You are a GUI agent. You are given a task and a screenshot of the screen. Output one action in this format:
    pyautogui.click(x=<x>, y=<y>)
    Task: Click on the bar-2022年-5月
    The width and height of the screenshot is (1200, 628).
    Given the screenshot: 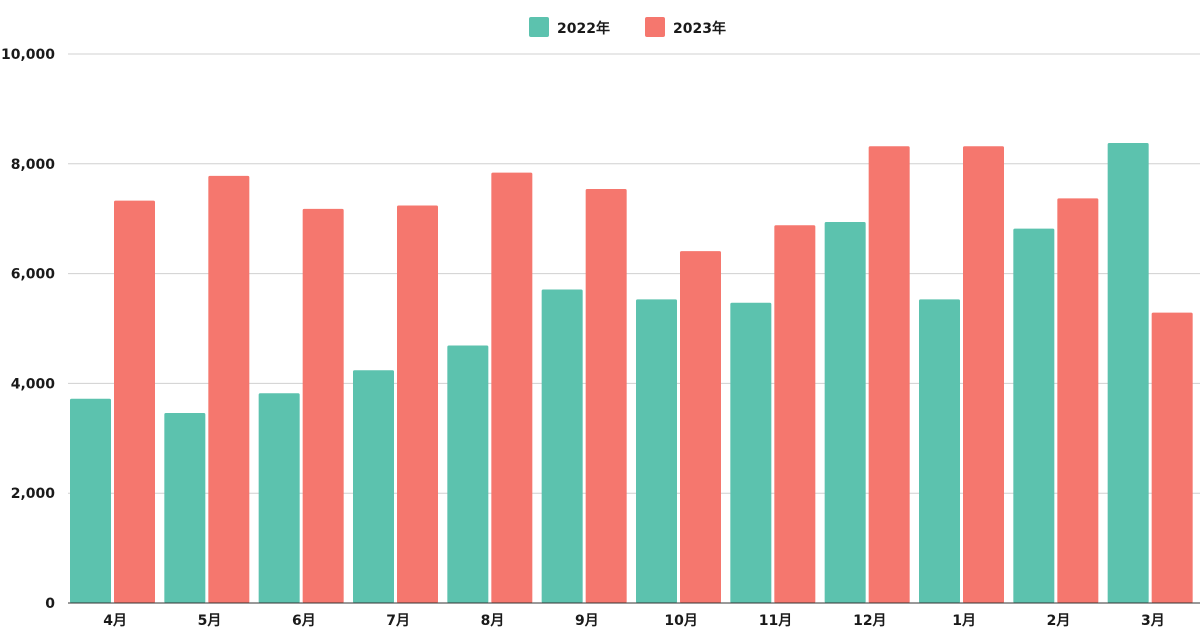 What is the action you would take?
    pyautogui.click(x=185, y=508)
    